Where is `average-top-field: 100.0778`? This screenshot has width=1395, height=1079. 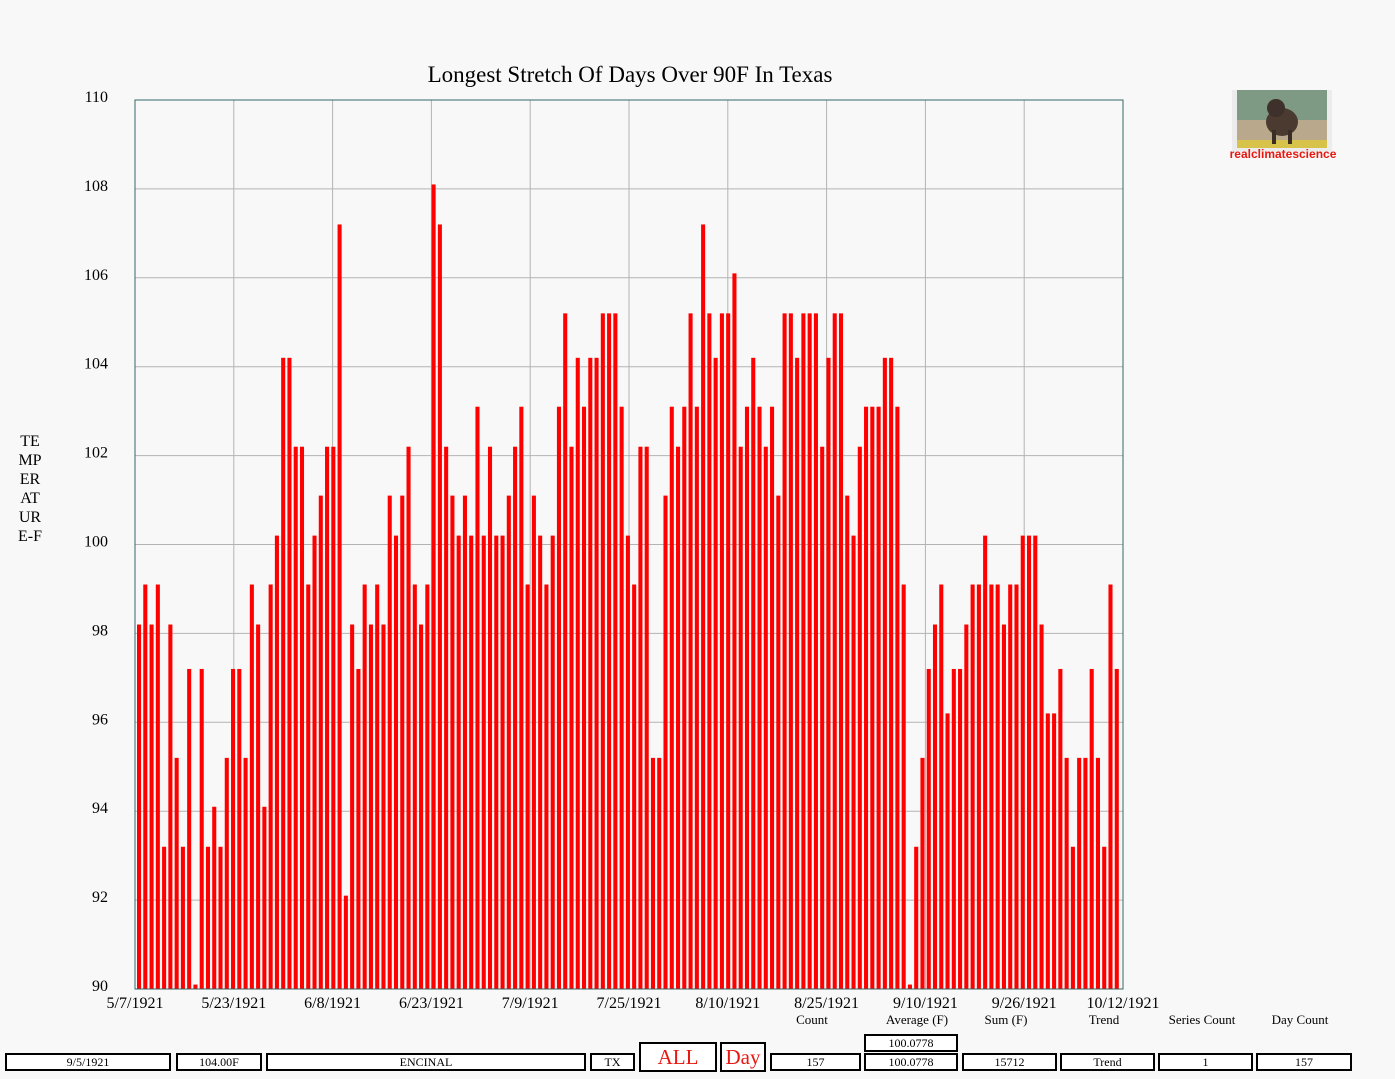
average-top-field: 100.0778 is located at coordinates (911, 1043).